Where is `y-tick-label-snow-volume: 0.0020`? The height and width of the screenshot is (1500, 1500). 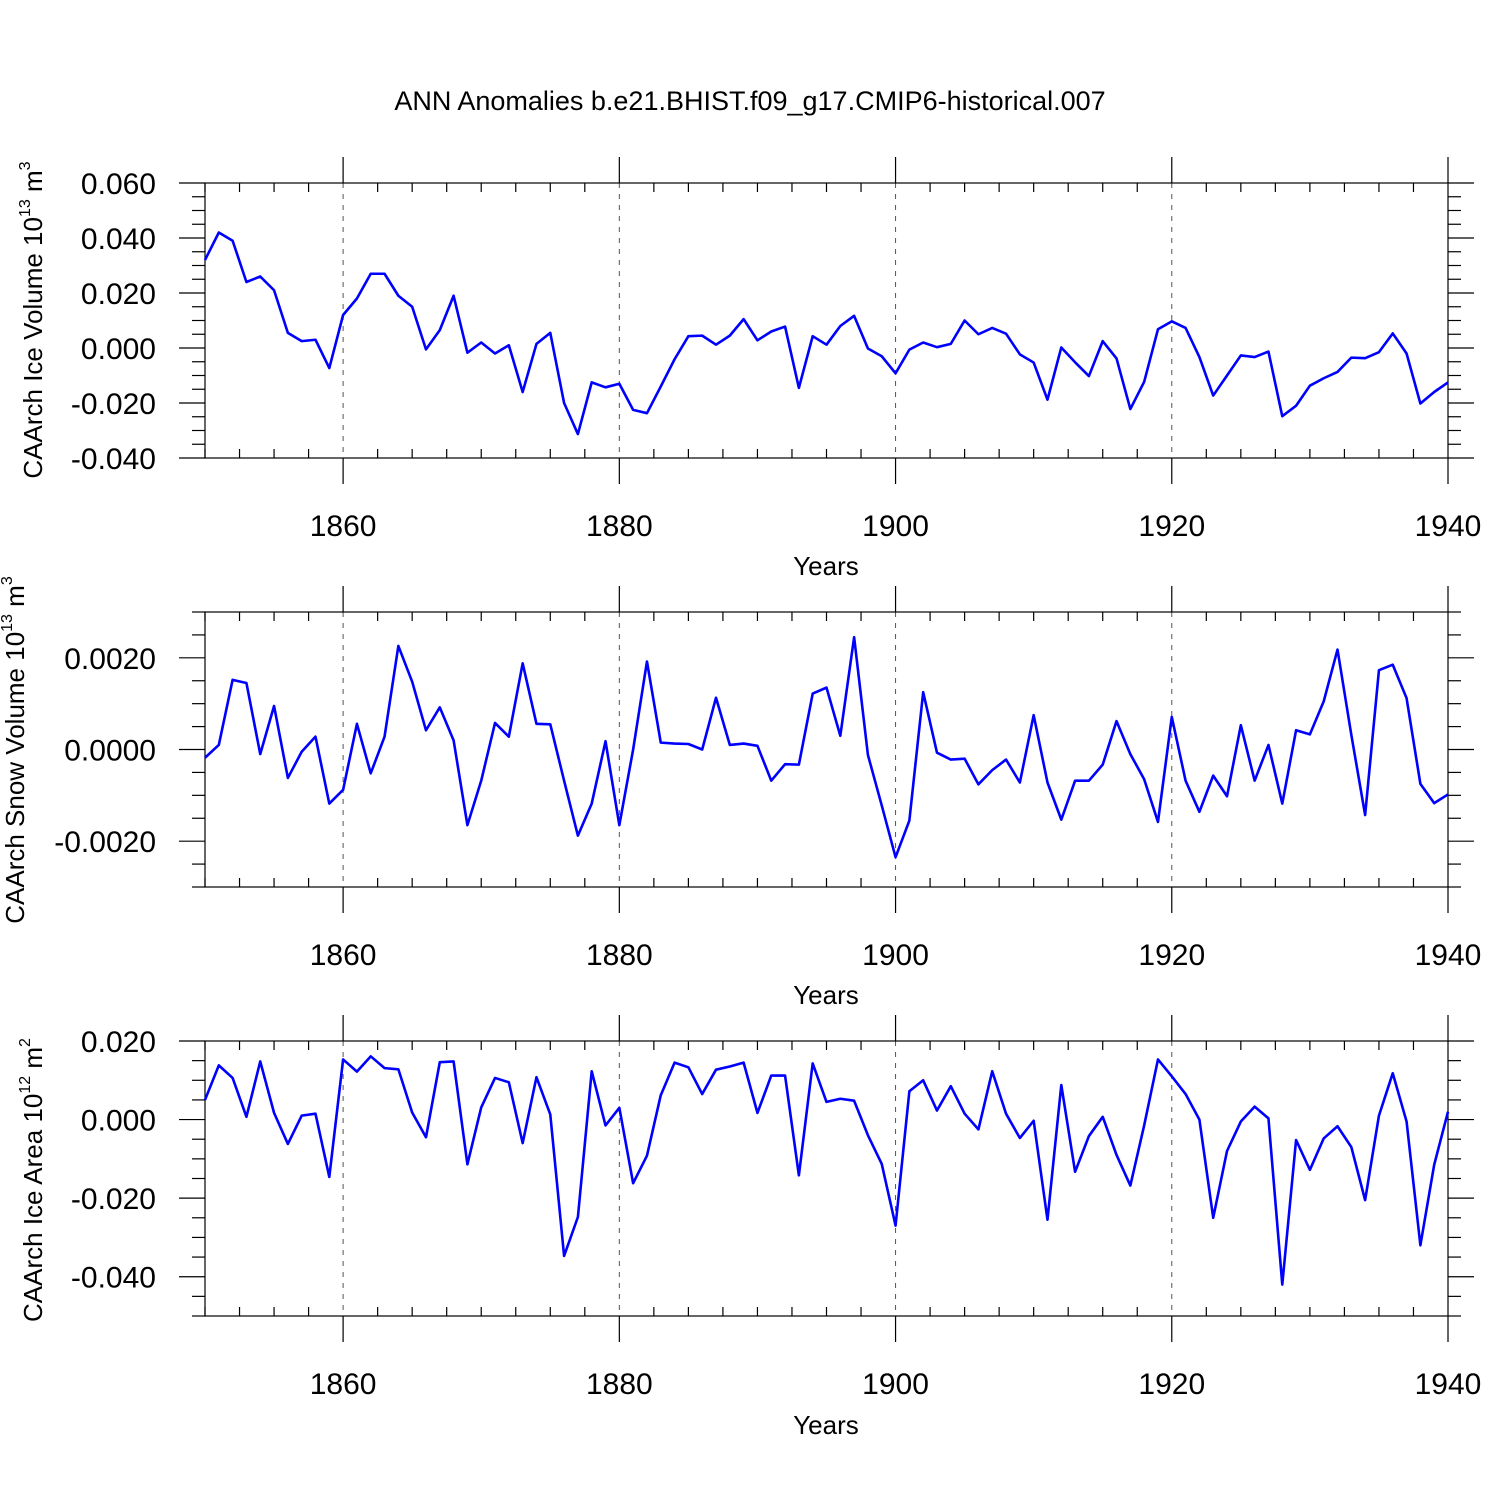 y-tick-label-snow-volume: 0.0020 is located at coordinates (110, 659).